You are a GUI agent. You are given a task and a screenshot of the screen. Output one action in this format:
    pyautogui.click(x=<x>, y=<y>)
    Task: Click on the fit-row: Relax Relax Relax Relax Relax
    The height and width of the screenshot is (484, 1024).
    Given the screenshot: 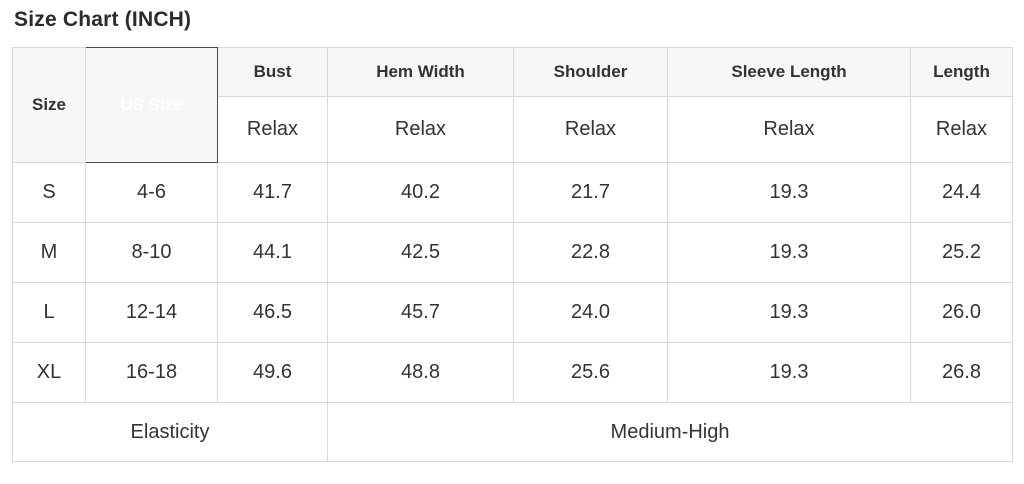 What is the action you would take?
    pyautogui.click(x=513, y=129)
    